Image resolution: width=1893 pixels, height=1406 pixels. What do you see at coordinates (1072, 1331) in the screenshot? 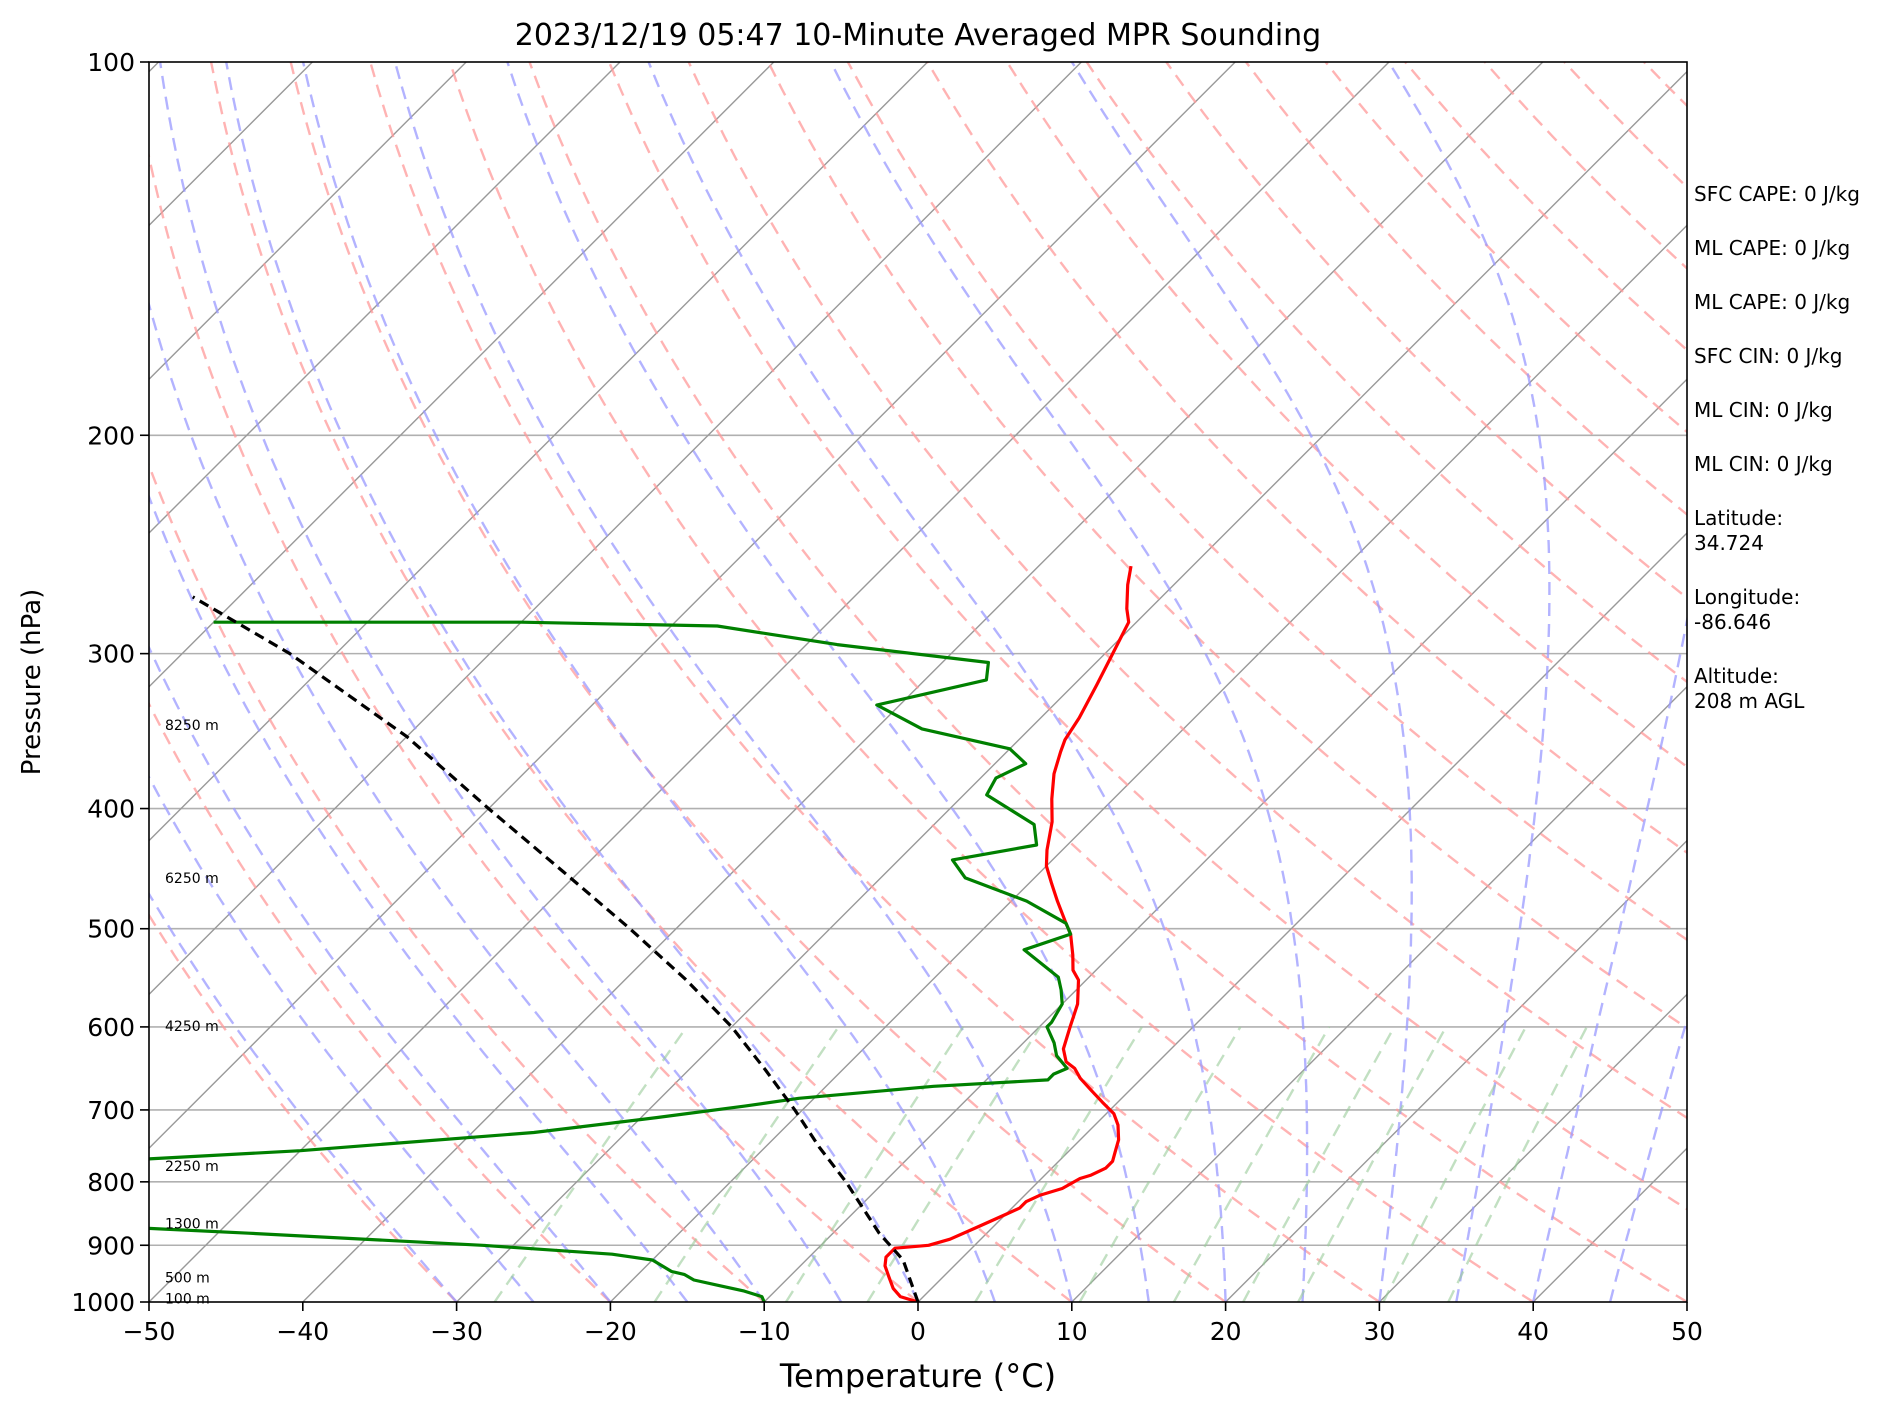
I see `x-tick-label: 10` at bounding box center [1072, 1331].